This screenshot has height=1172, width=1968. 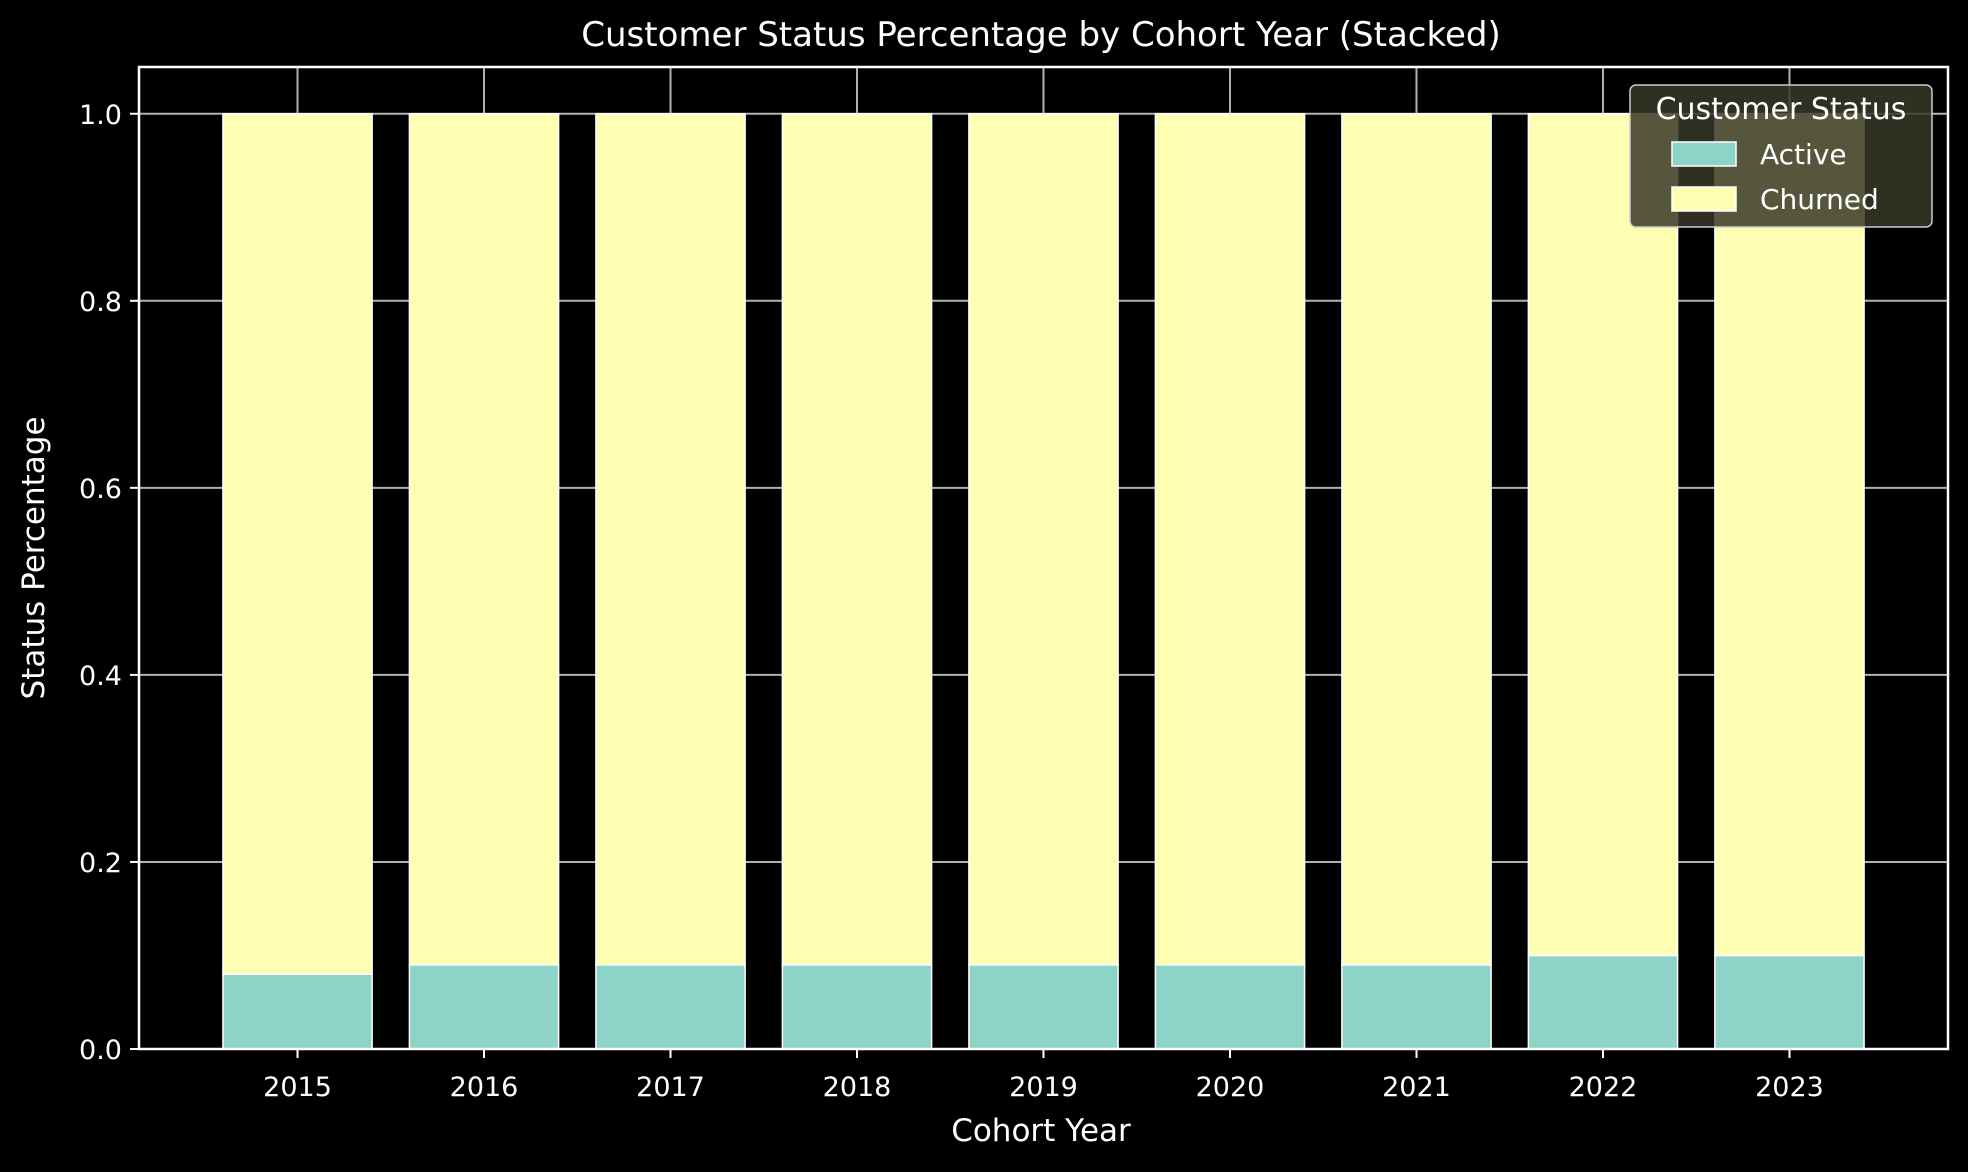 What do you see at coordinates (484, 1007) in the screenshot?
I see `bar-active-2016` at bounding box center [484, 1007].